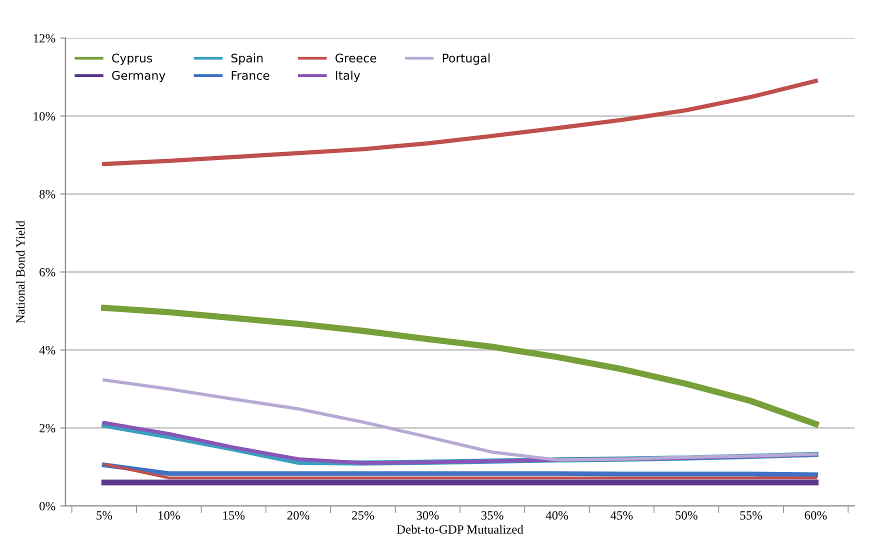 The image size is (872, 544). Describe the element at coordinates (48, 428) in the screenshot. I see `y-tick-label: 2%` at that location.